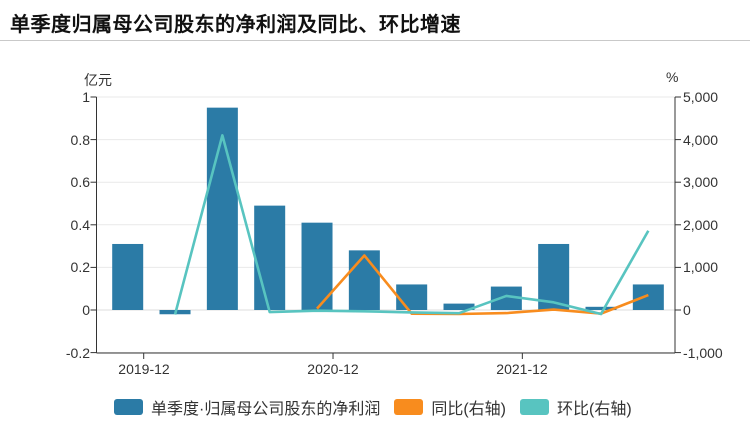 The height and width of the screenshot is (433, 750). What do you see at coordinates (80, 140) in the screenshot?
I see `y-left-tick-label: 0.8` at bounding box center [80, 140].